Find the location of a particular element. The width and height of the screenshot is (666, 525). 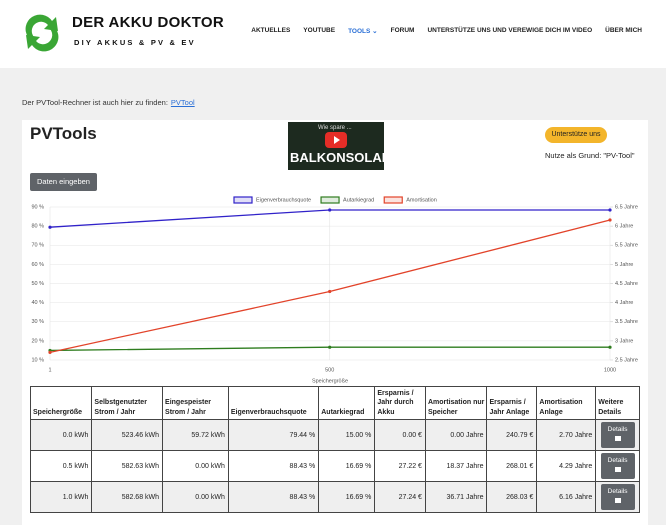

support-button: Unterstütze uns is located at coordinates (576, 135).